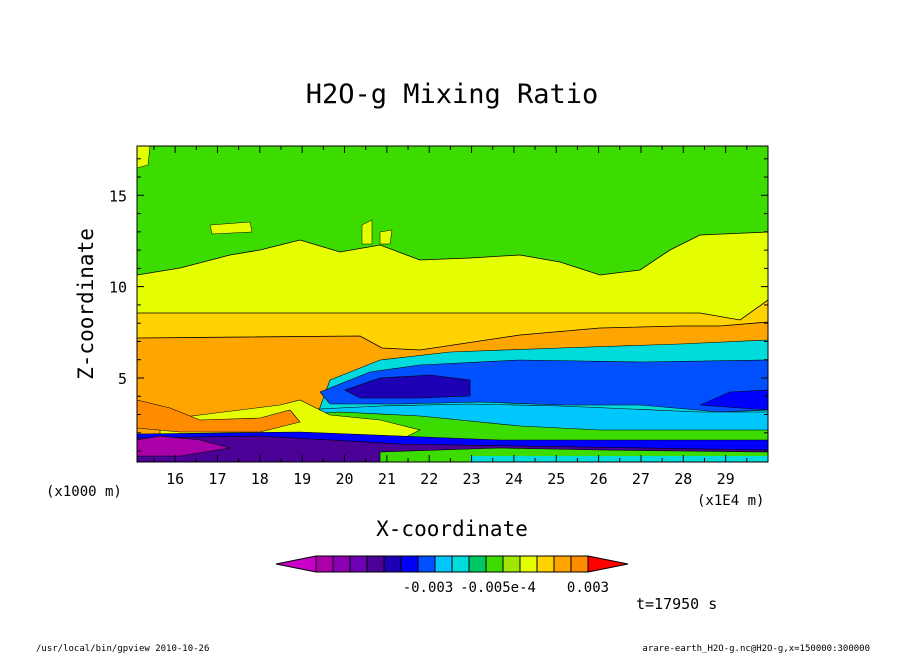 The image size is (904, 654). What do you see at coordinates (407, 386) in the screenshot?
I see `field-navy-core` at bounding box center [407, 386].